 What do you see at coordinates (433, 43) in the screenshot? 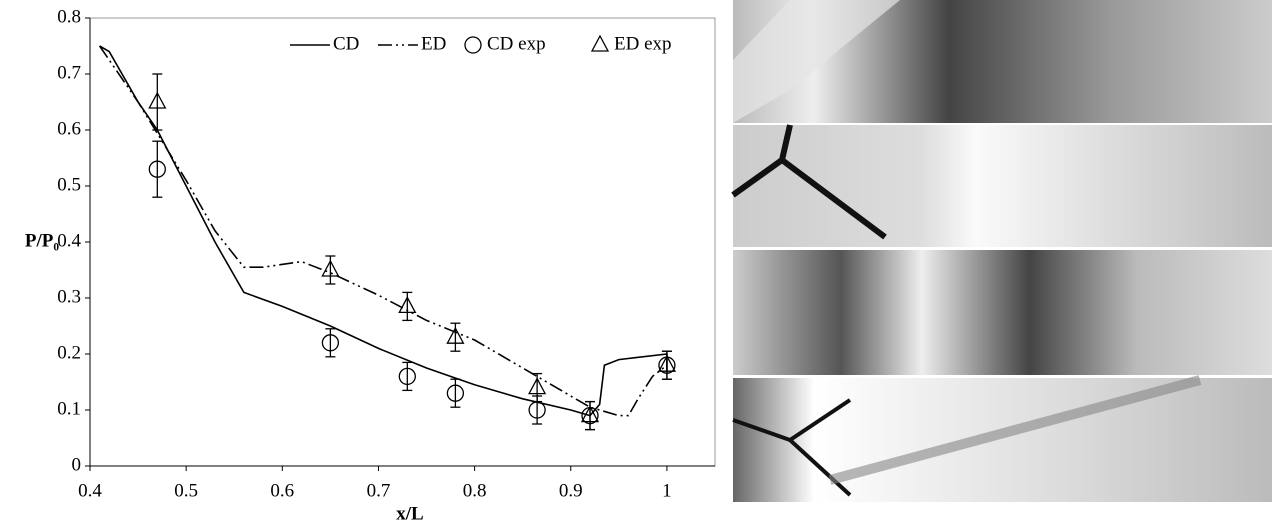
I see `legend-label: ED` at bounding box center [433, 43].